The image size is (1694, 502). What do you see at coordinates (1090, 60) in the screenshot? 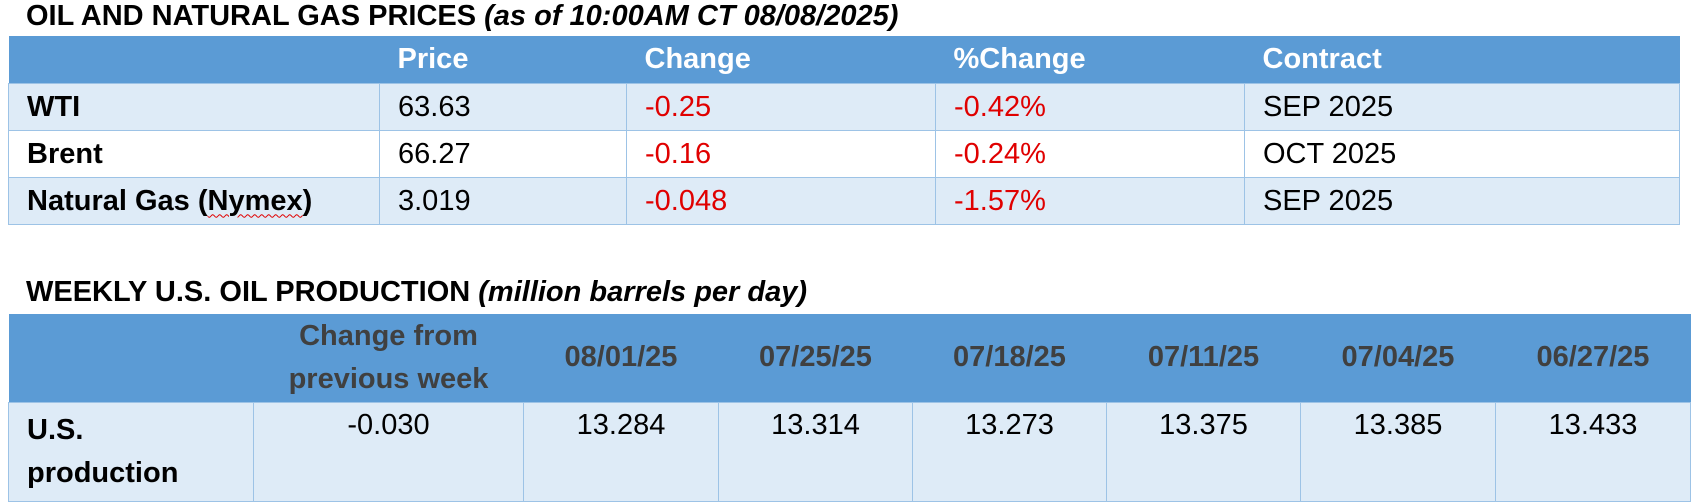
I see `prices-header-pct-change: %Change` at bounding box center [1090, 60].